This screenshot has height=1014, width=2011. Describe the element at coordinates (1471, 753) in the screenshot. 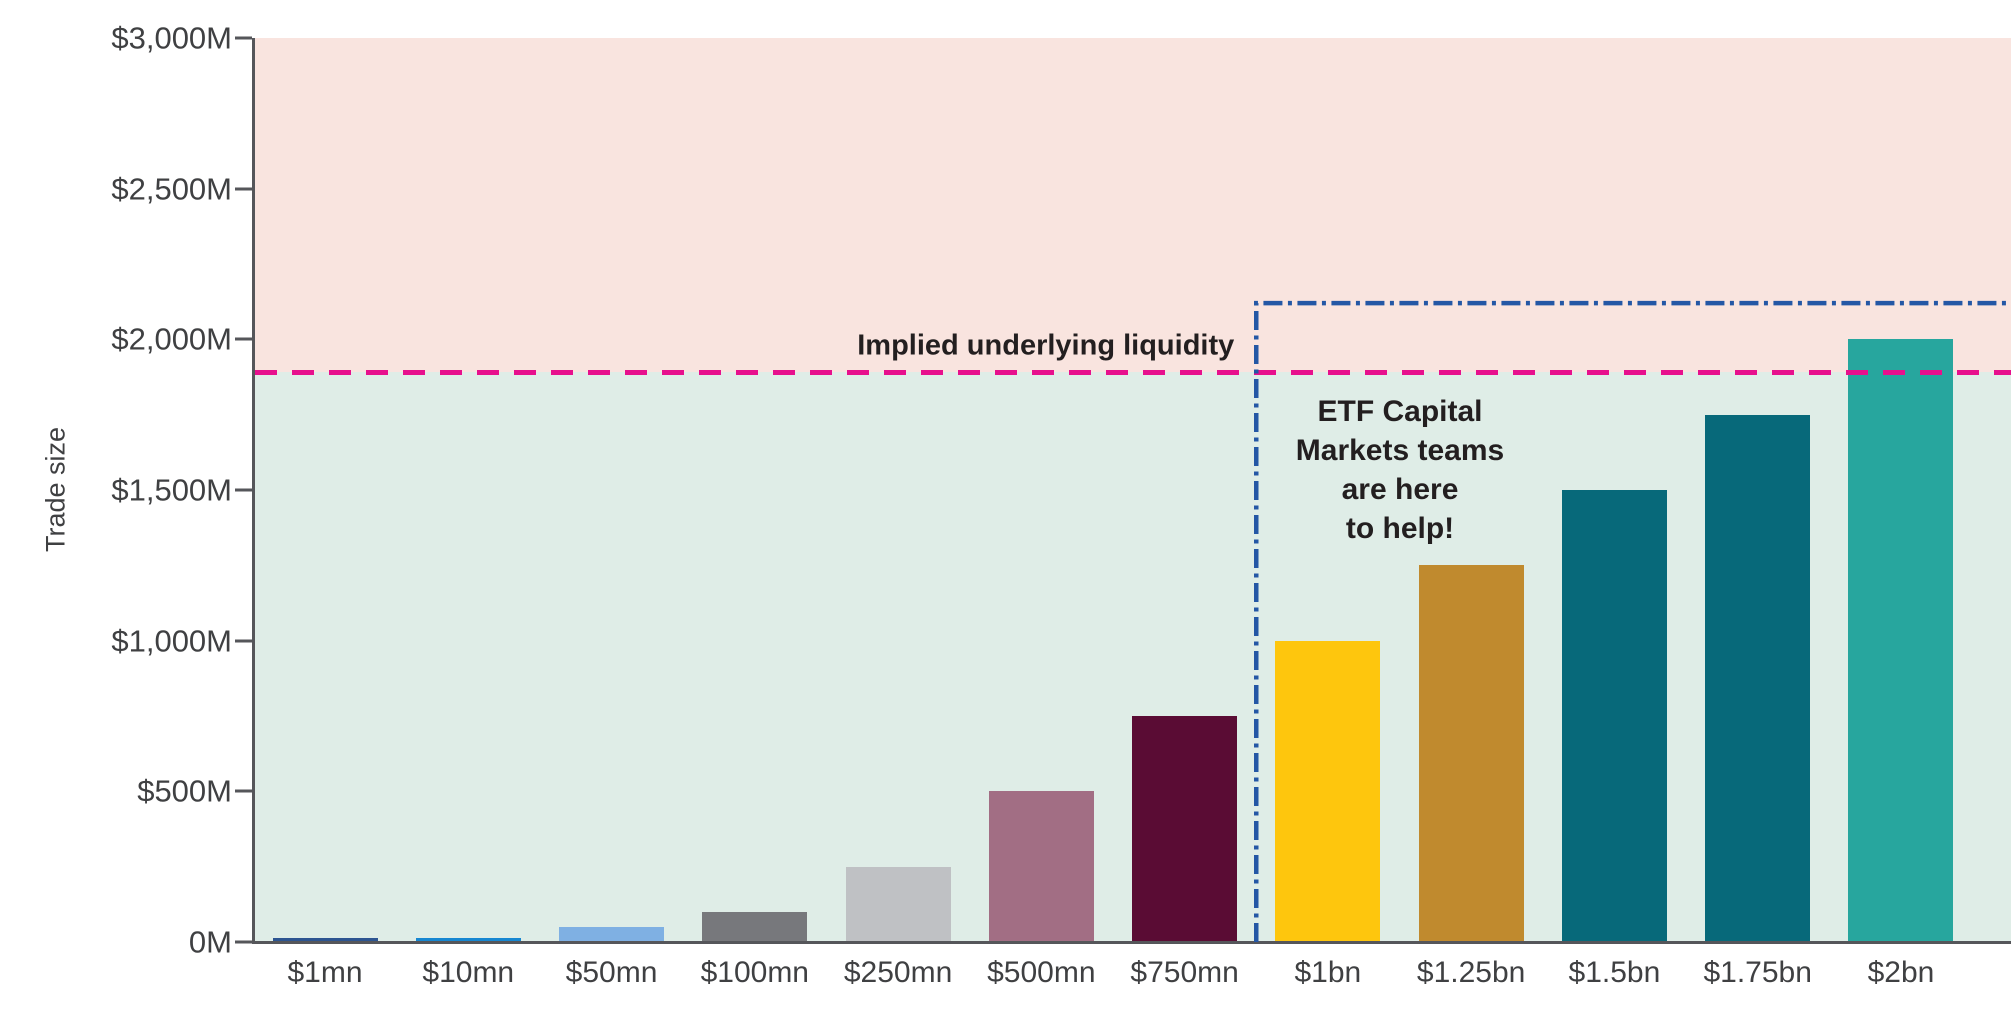

I see `bar-125bn` at that location.